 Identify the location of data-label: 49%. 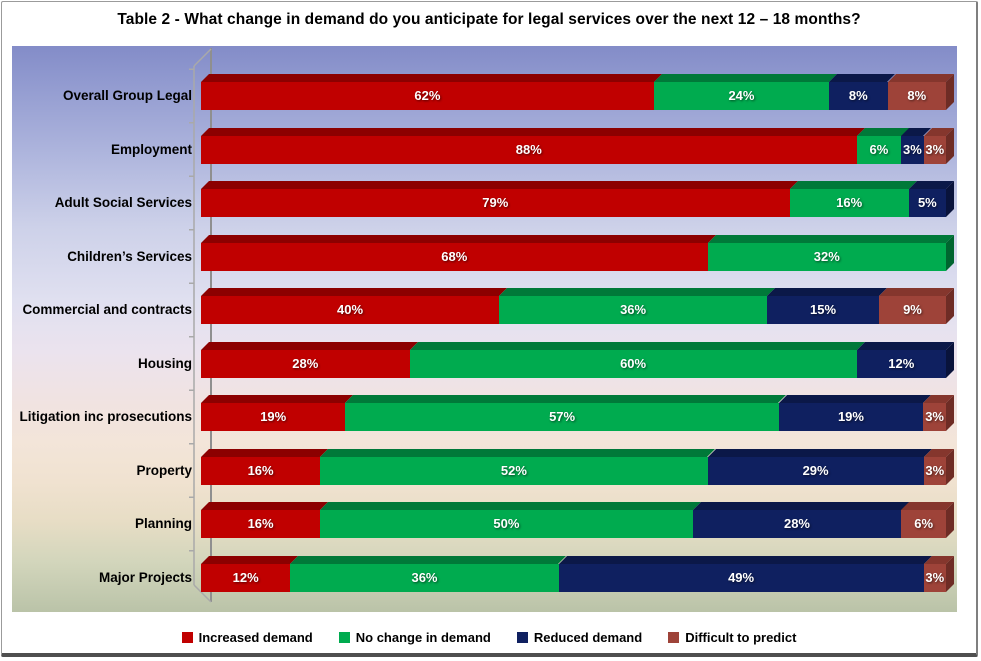
(741, 577).